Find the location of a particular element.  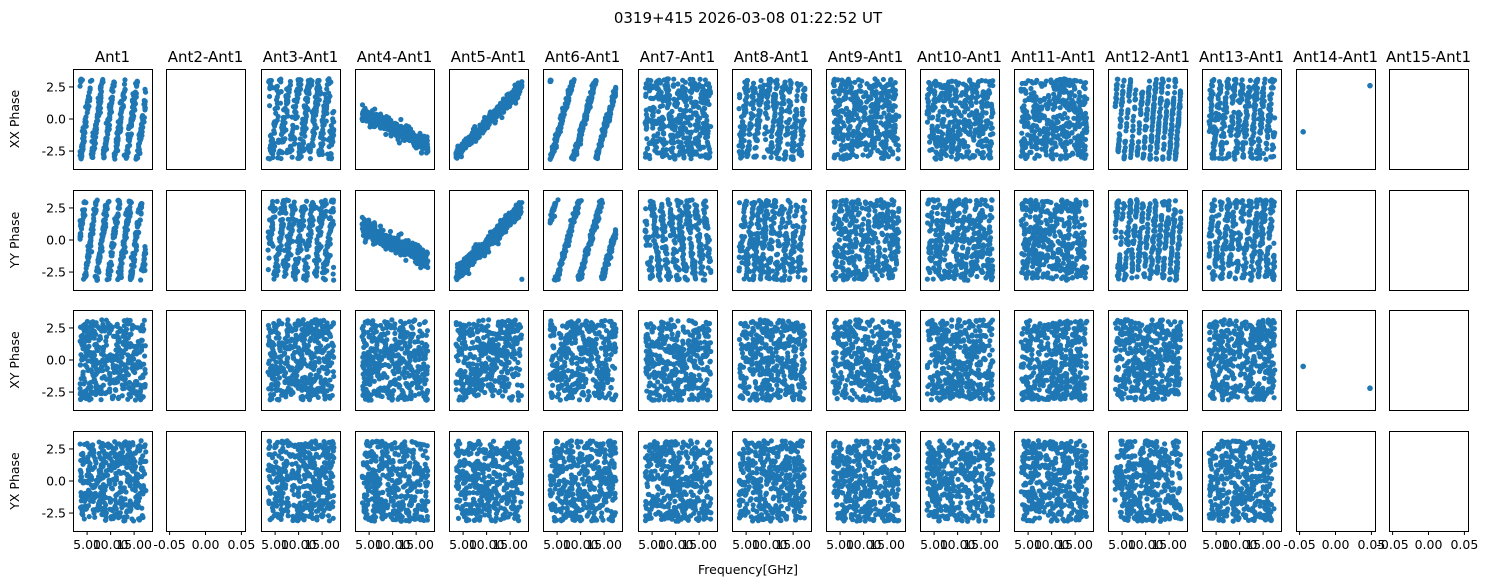

y-tick-label: 0.0 is located at coordinates (56, 119).